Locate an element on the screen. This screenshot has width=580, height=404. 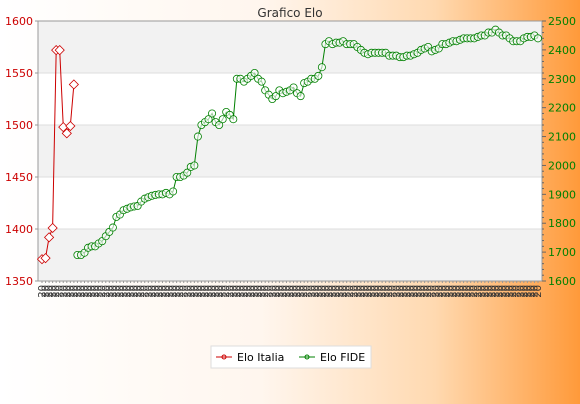
legend-label-elo-italia: Elo Italia is located at coordinates (260, 357).